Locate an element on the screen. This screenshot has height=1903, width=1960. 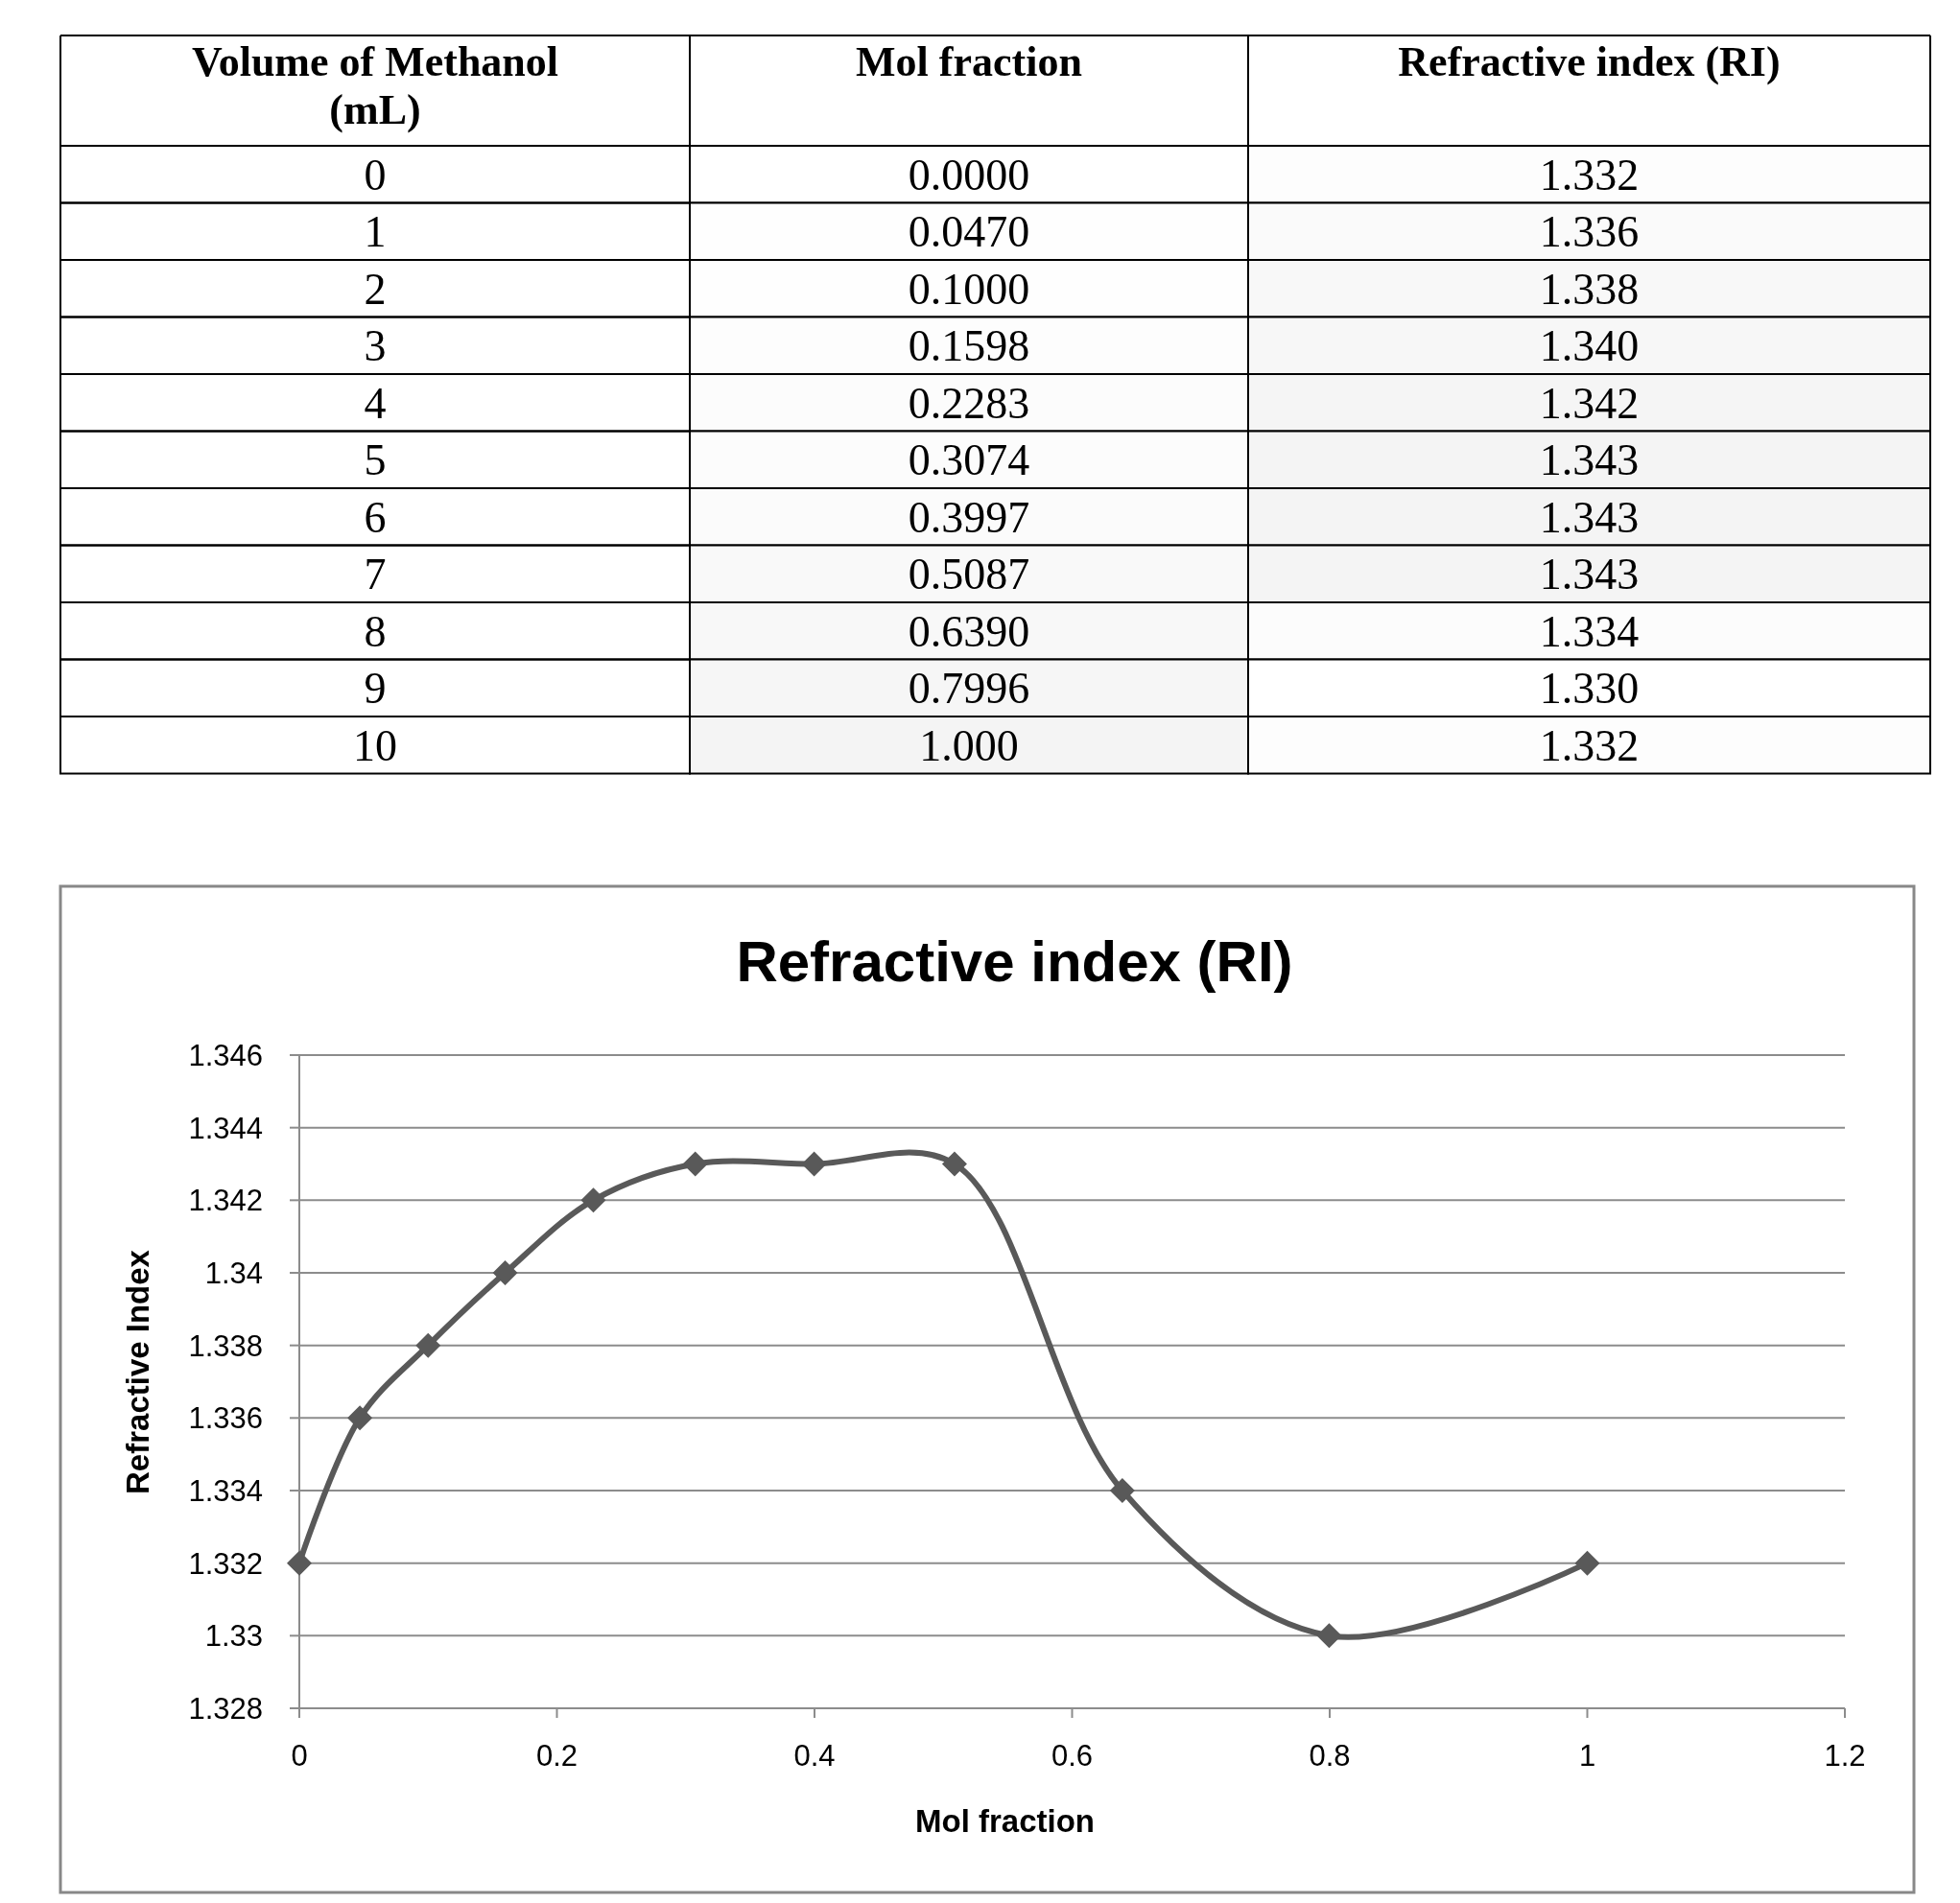
data-label: 0.3074 is located at coordinates (969, 460).